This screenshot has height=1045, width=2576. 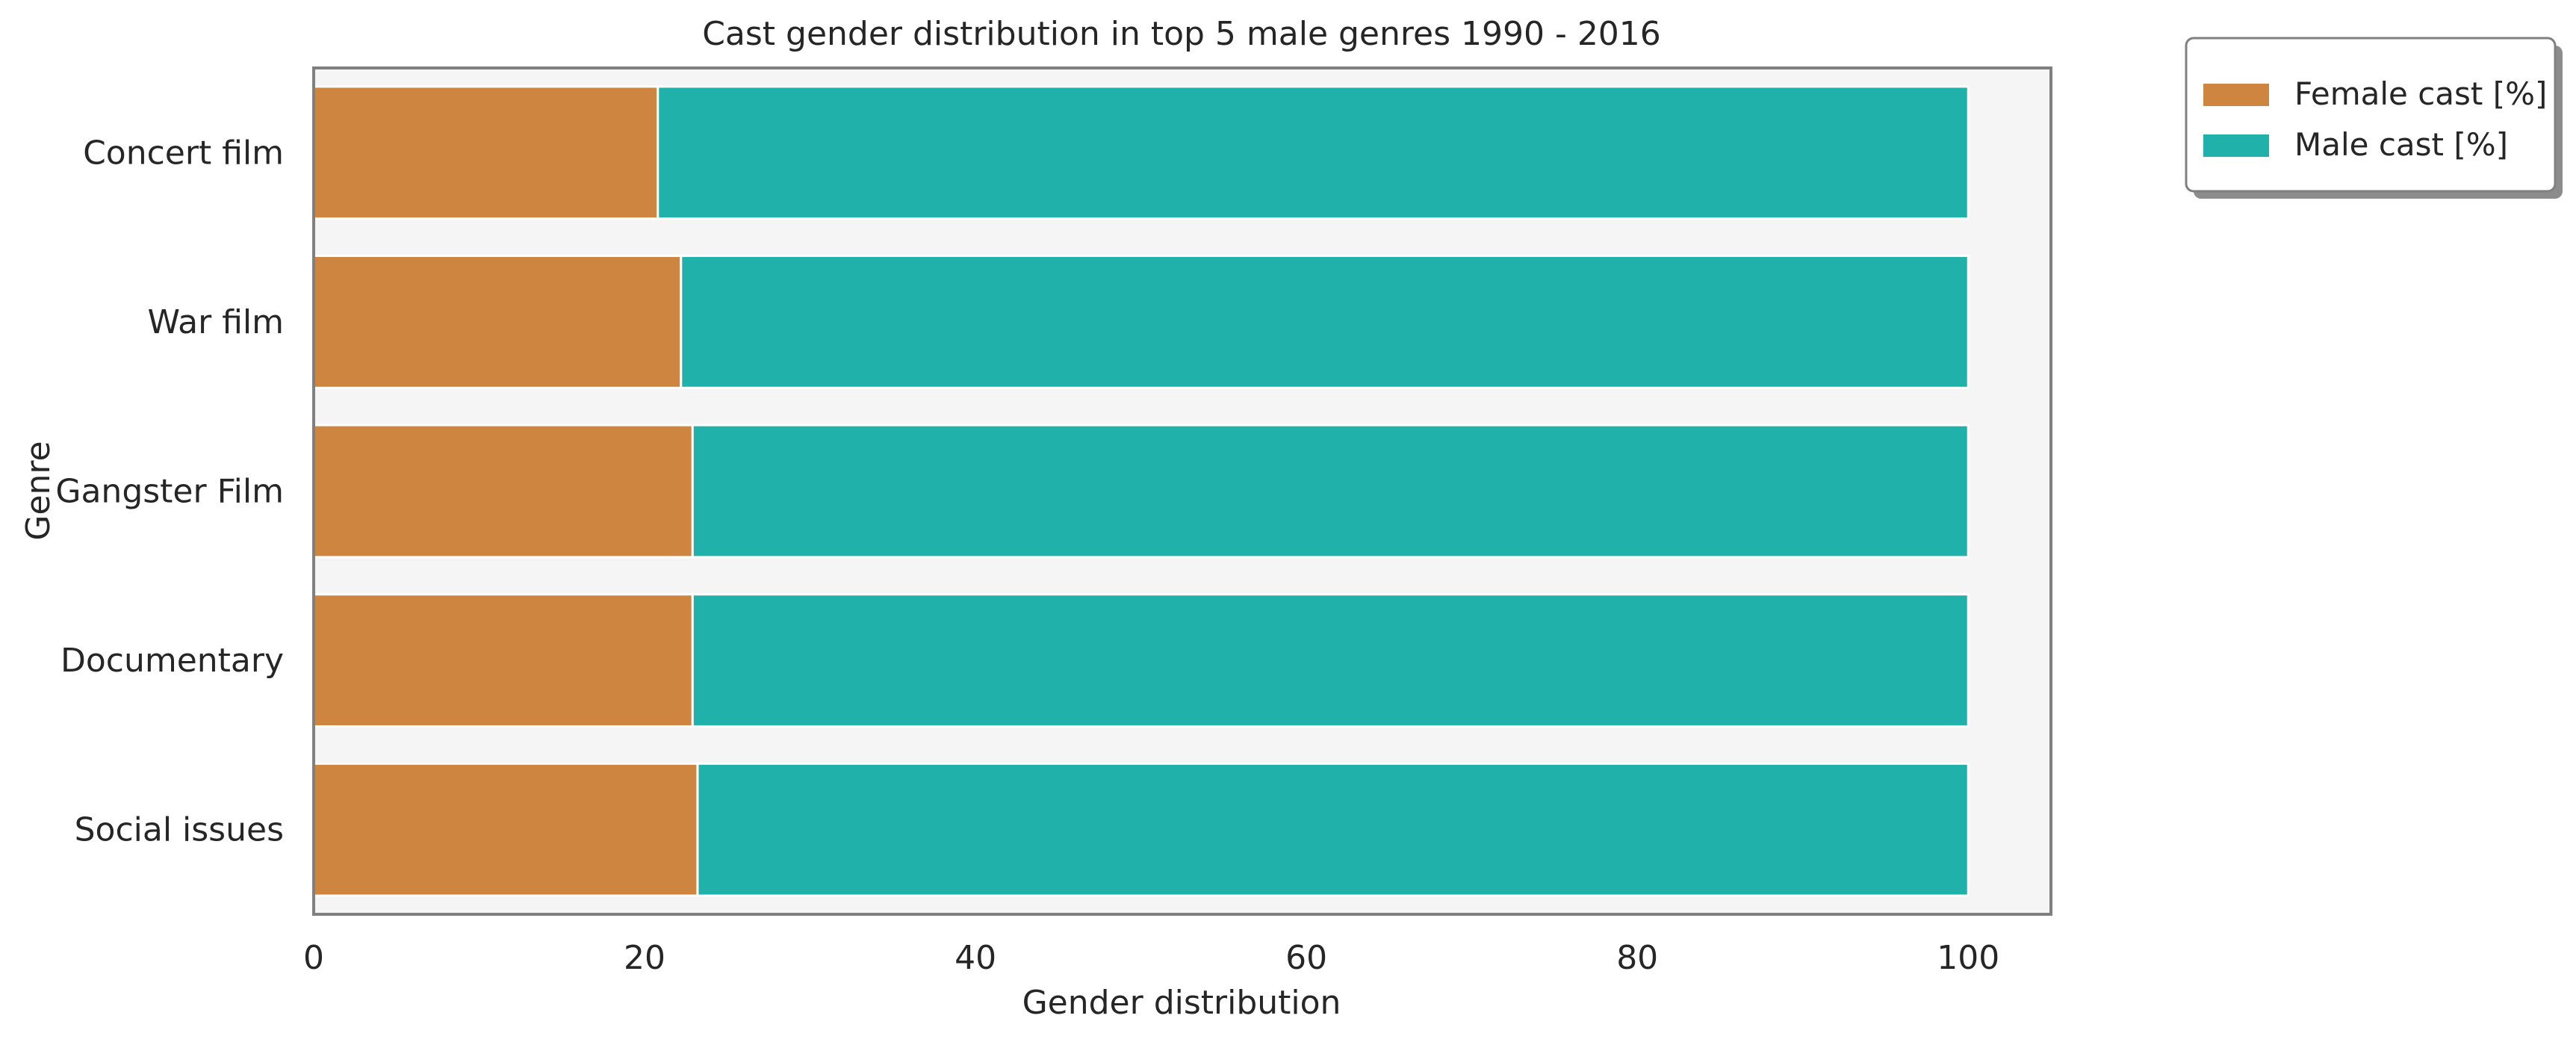 I want to click on y-tick-label: Documentary, so click(x=172, y=661).